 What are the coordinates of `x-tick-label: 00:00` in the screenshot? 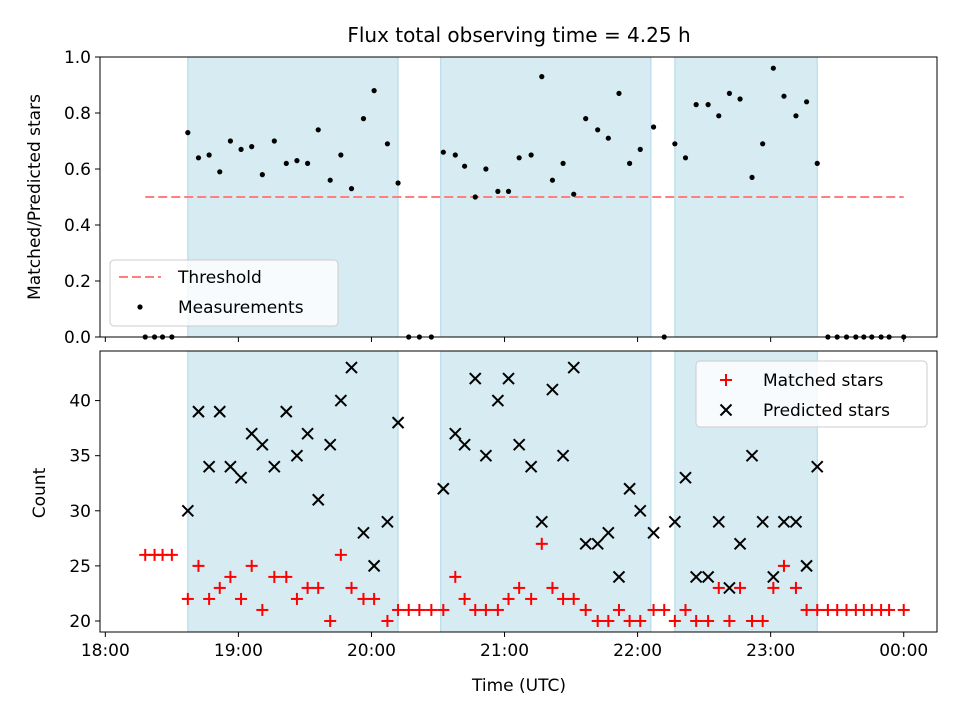 It's located at (903, 651).